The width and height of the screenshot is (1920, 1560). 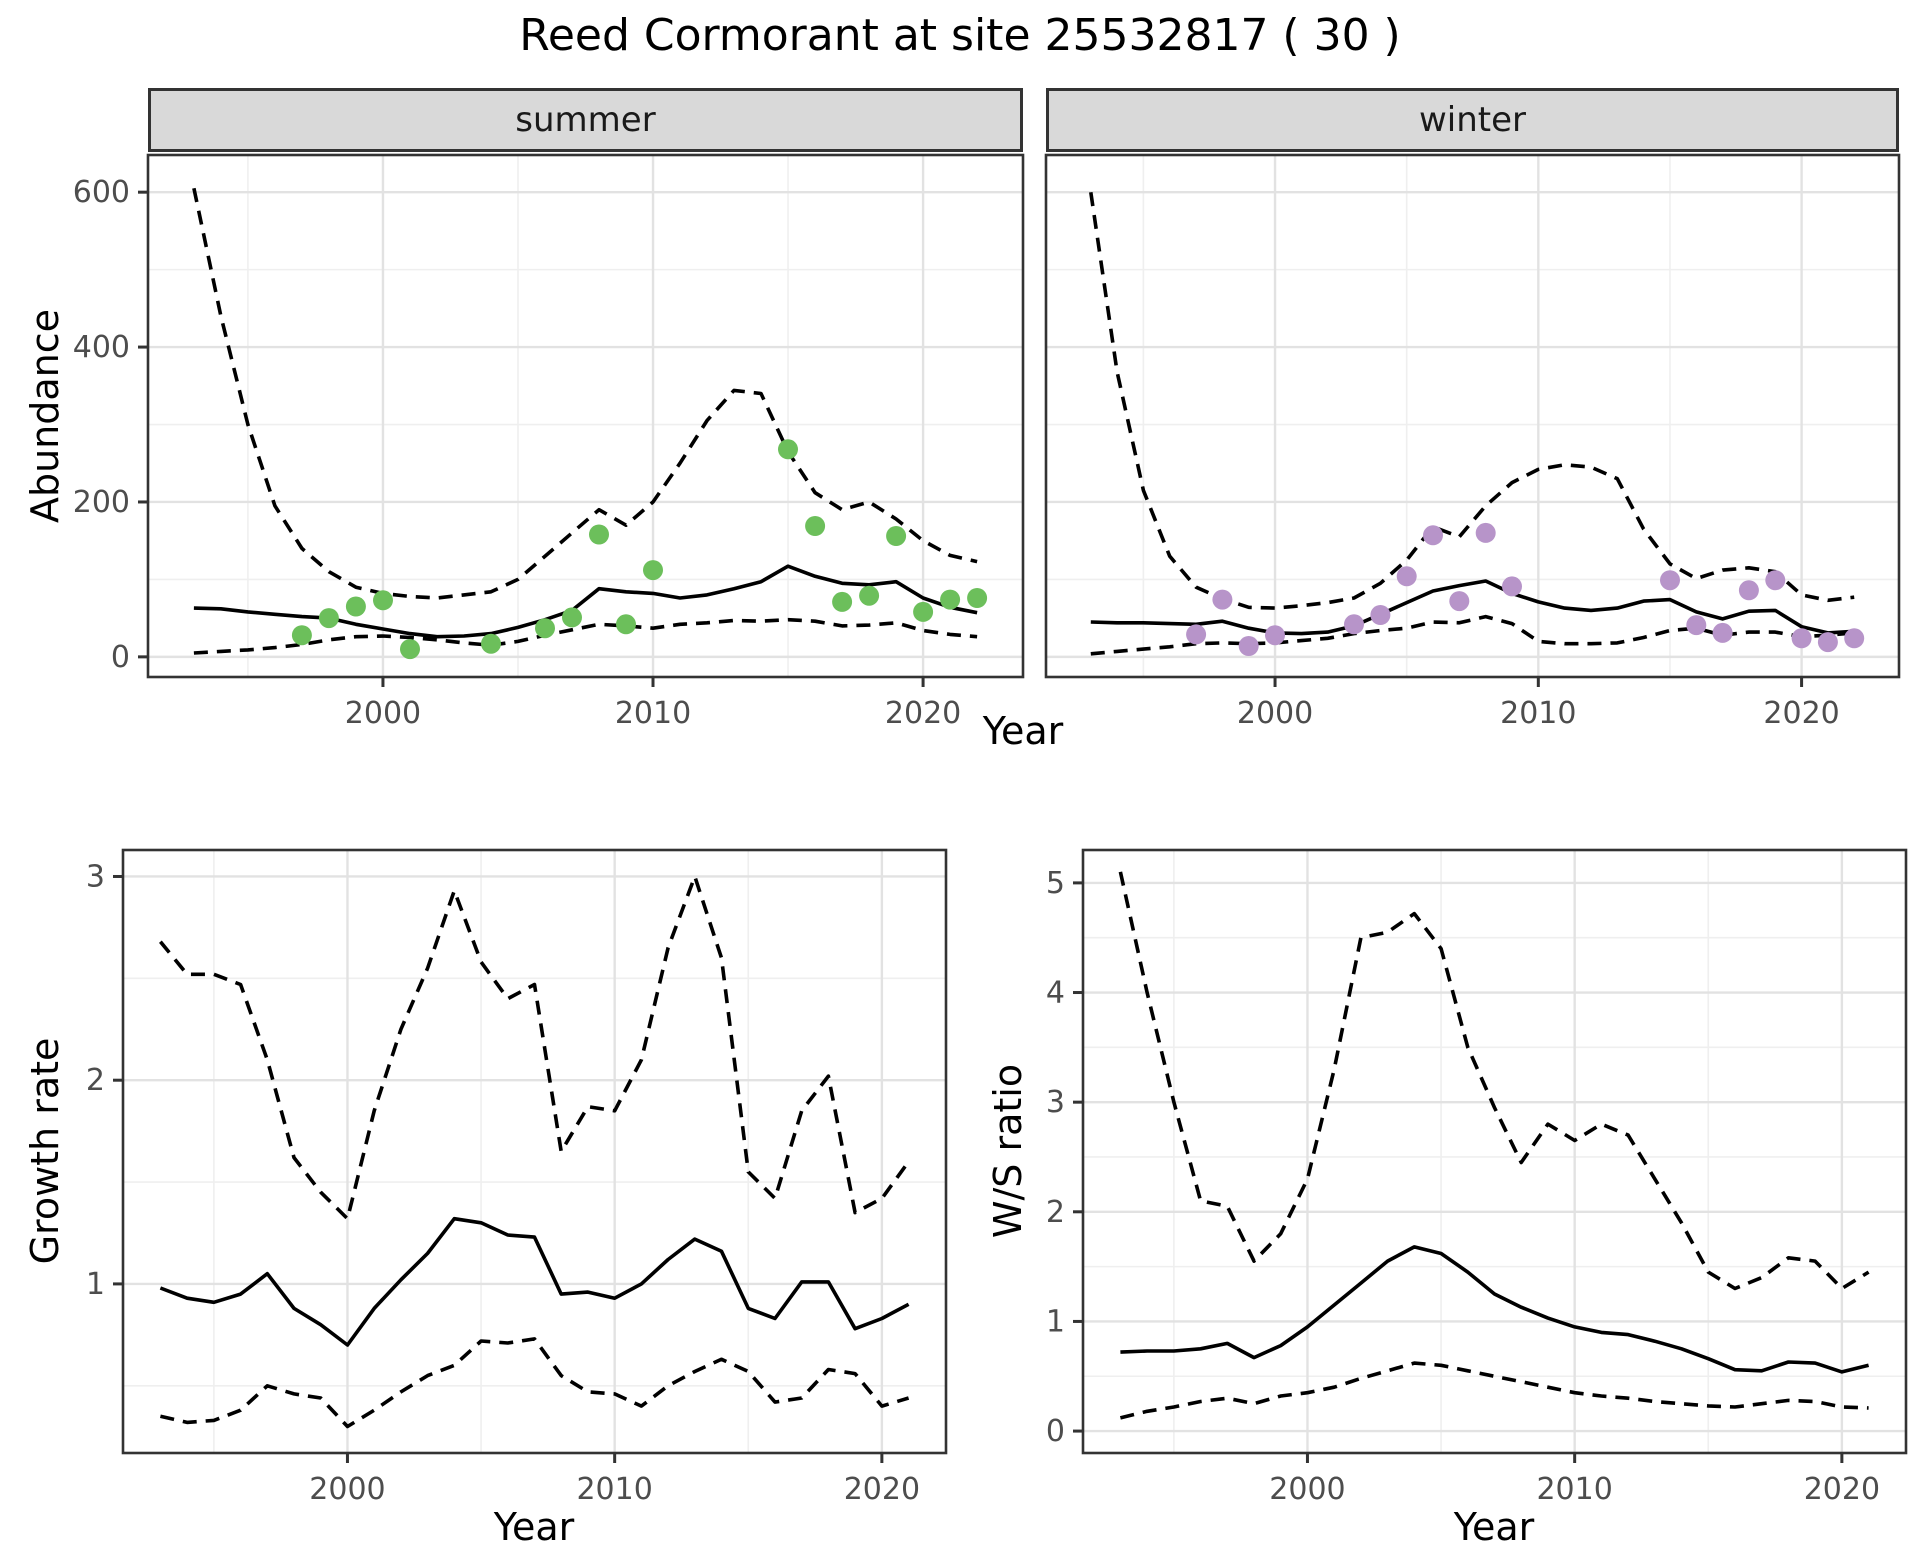 I want to click on growth-x-tick-label: 2020, so click(x=882, y=1489).